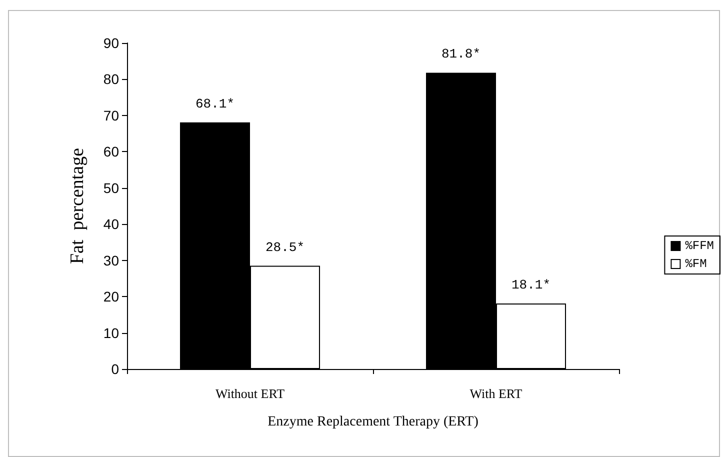  What do you see at coordinates (111, 224) in the screenshot?
I see `y-tick-label: 40` at bounding box center [111, 224].